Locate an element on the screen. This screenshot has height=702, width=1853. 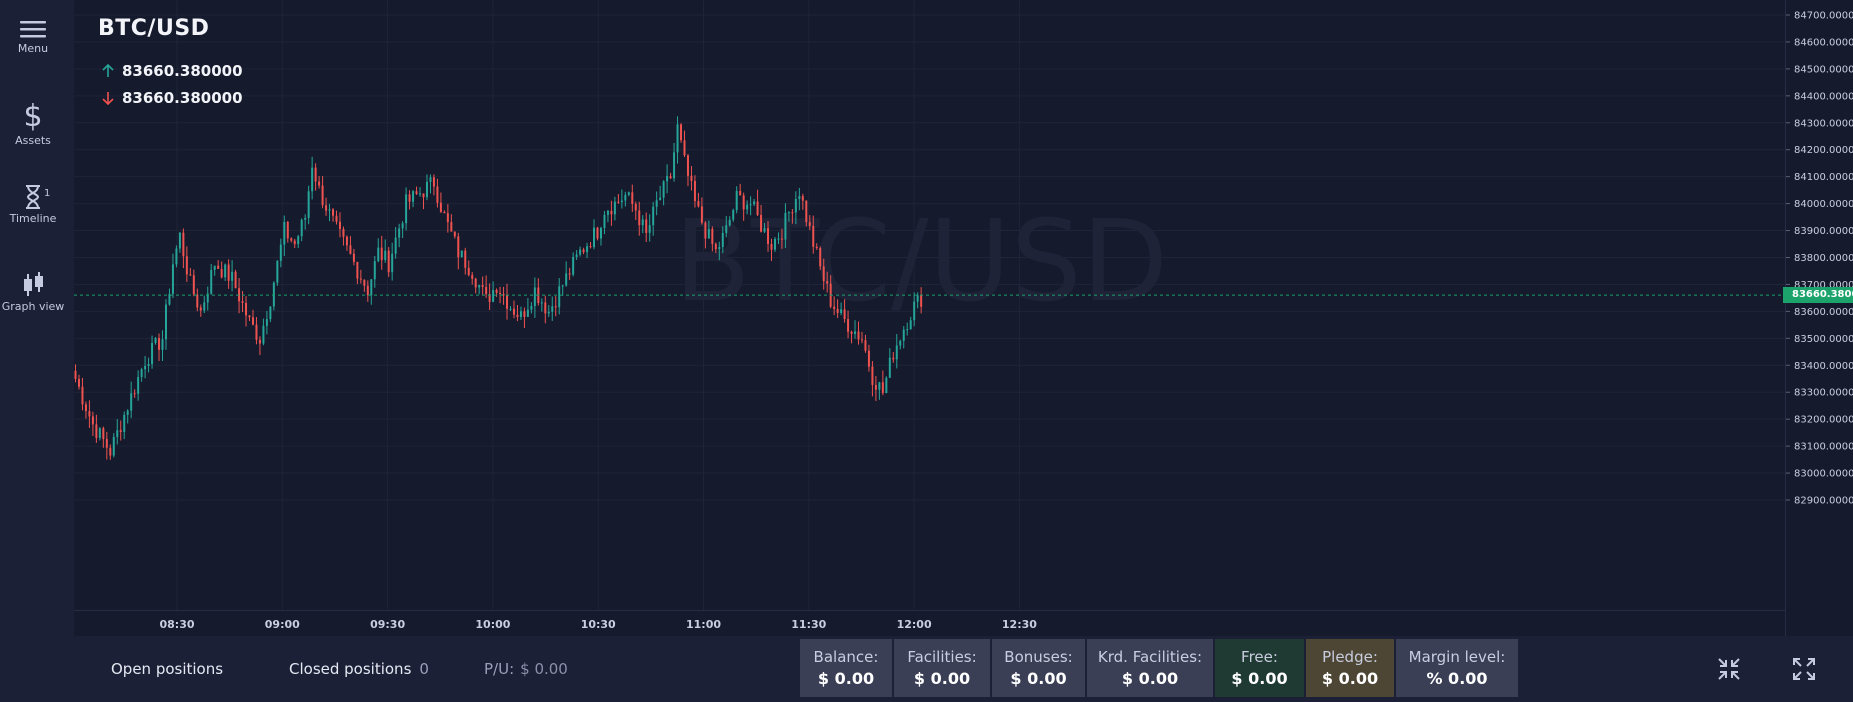
tab-closed-positions: Closed positions 0 is located at coordinates (359, 669).